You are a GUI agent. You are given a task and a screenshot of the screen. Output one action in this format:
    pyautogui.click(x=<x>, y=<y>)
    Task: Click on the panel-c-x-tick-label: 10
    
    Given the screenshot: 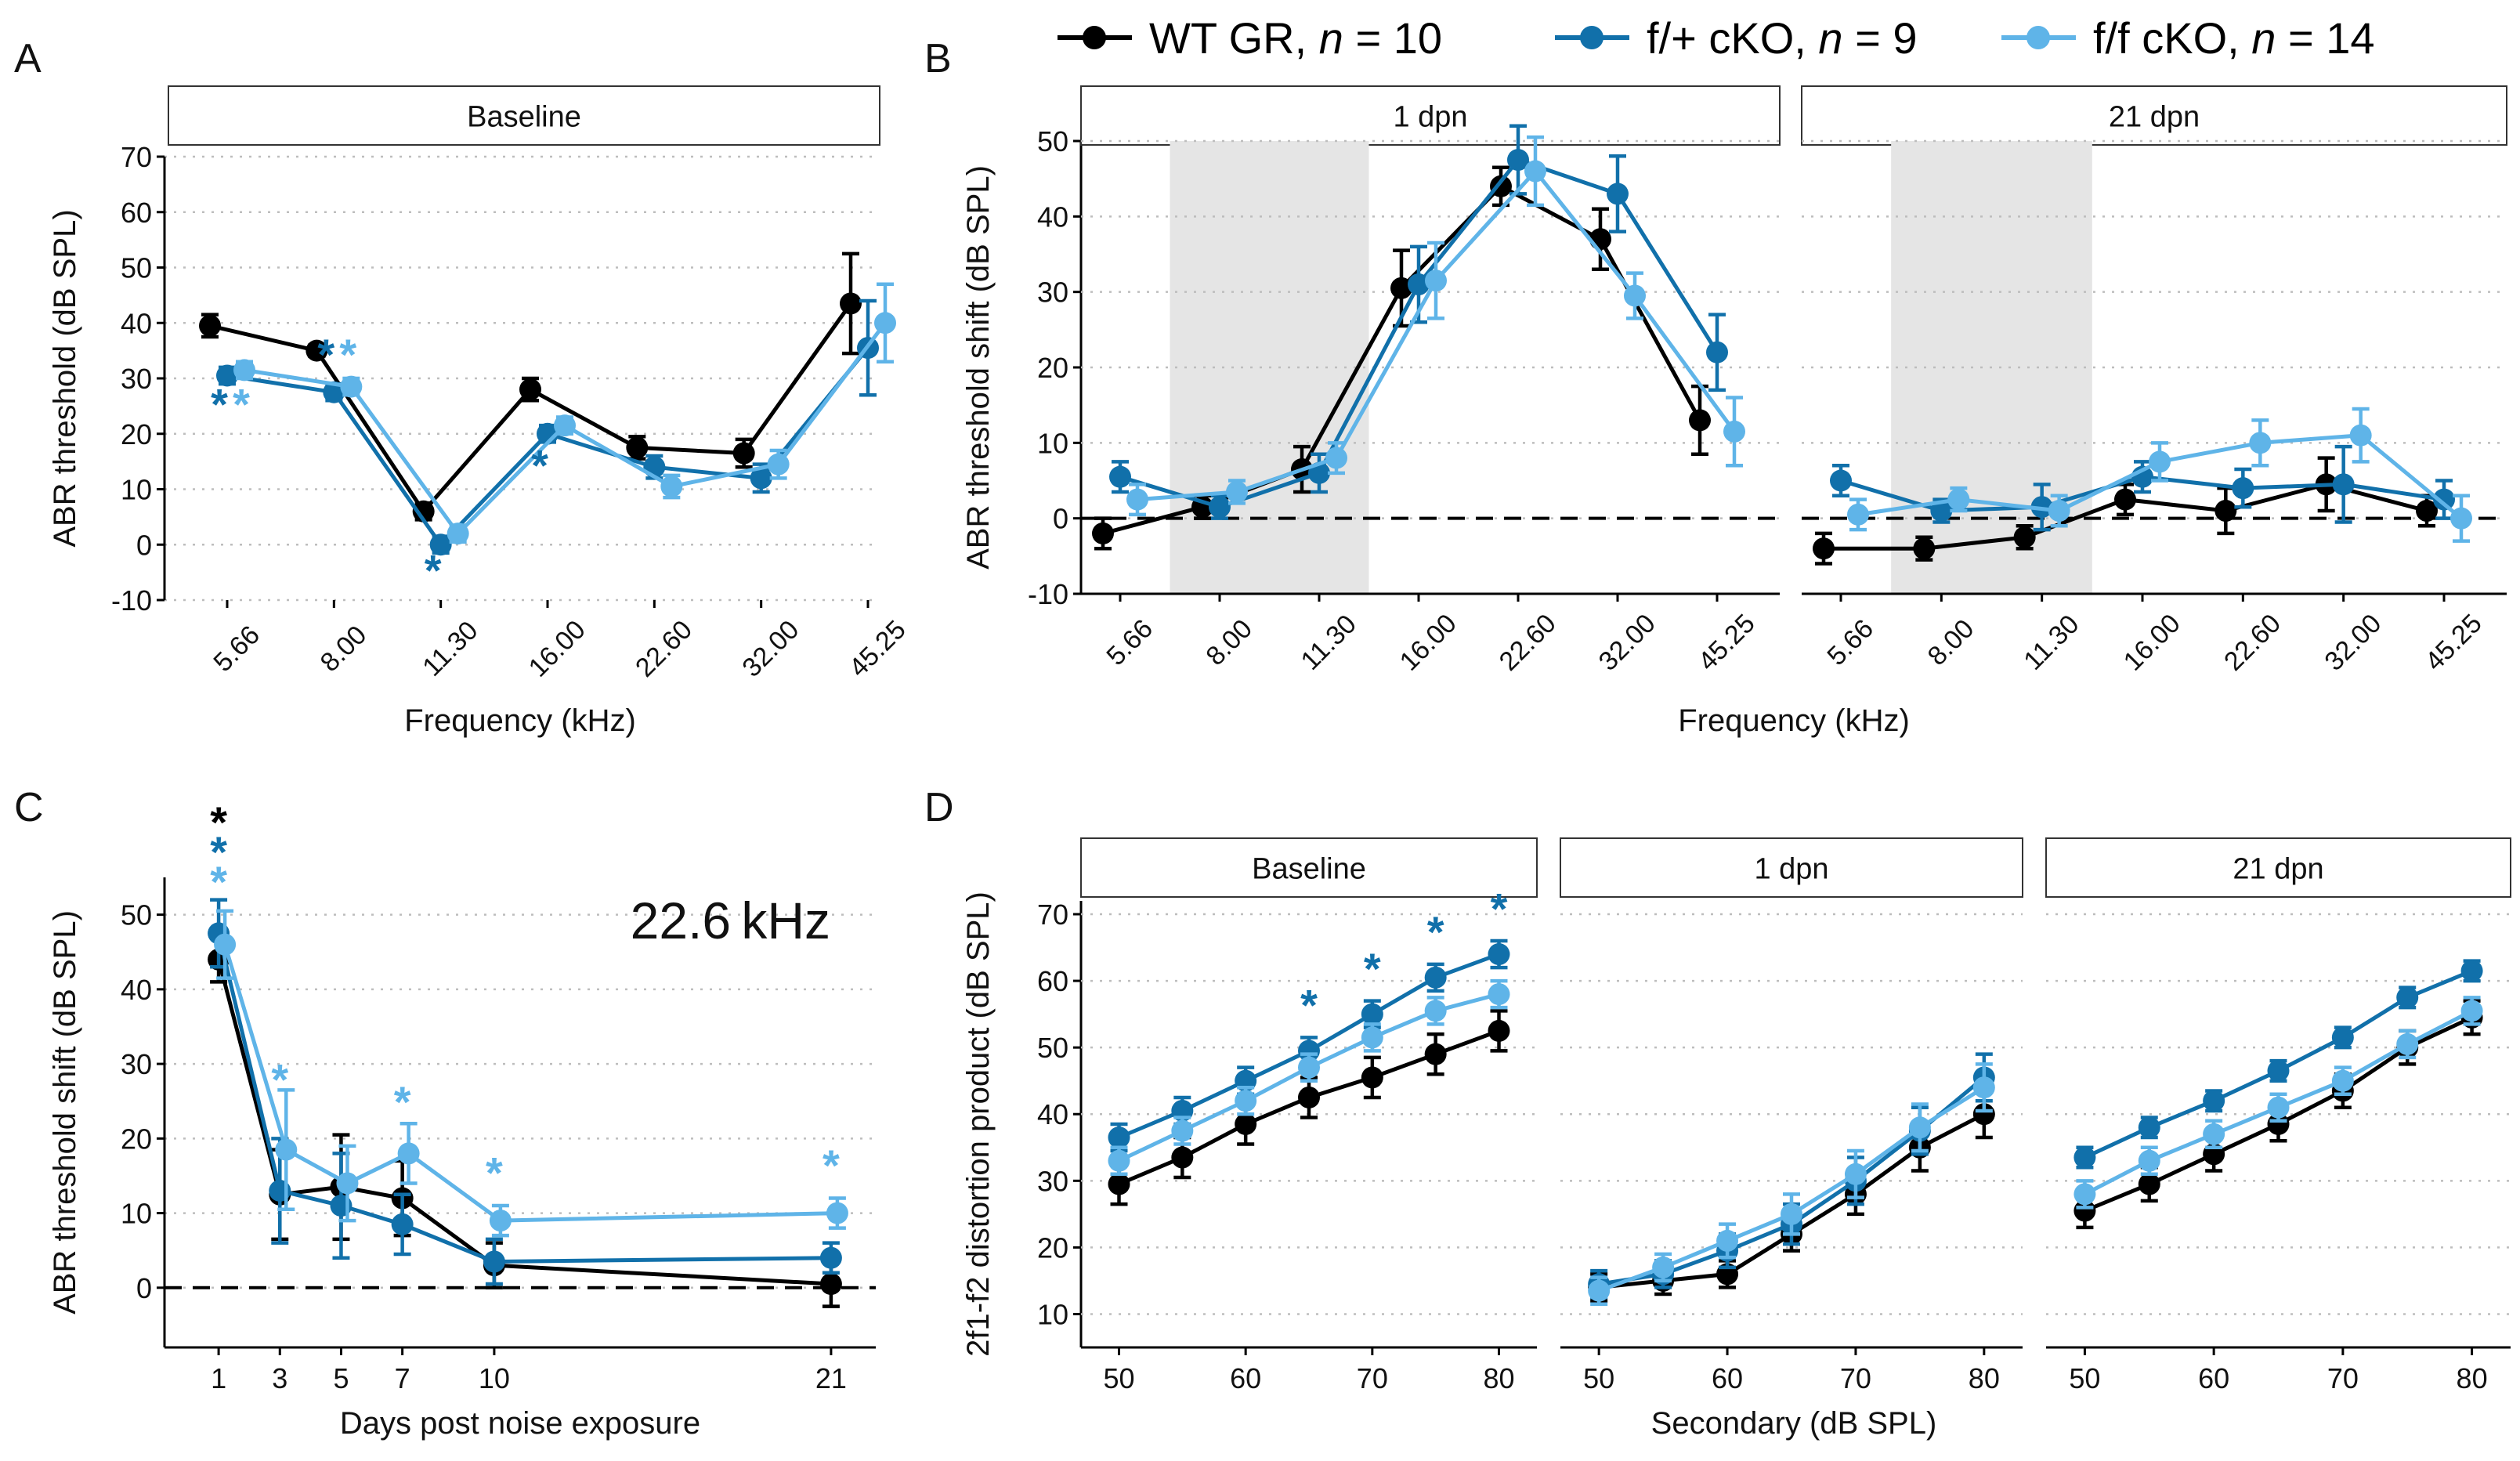 What is the action you would take?
    pyautogui.click(x=494, y=1378)
    